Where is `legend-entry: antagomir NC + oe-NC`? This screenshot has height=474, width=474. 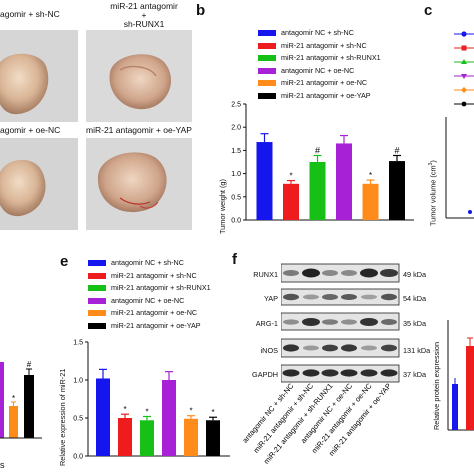 legend-entry: antagomir NC + oe-NC is located at coordinates (319, 71).